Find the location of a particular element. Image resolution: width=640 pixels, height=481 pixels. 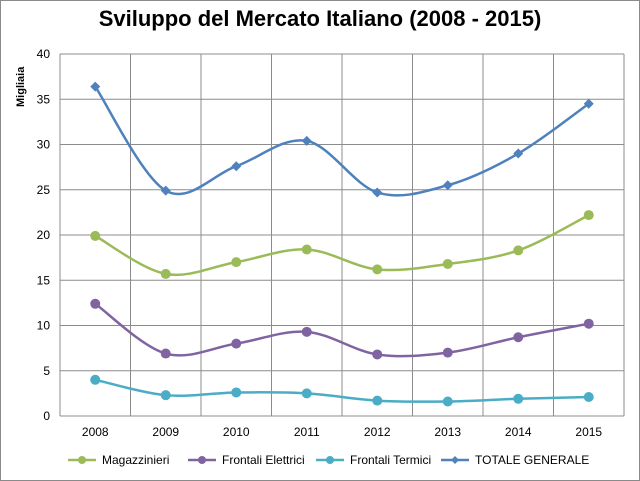

y-tick-label: 40 is located at coordinates (44, 54).